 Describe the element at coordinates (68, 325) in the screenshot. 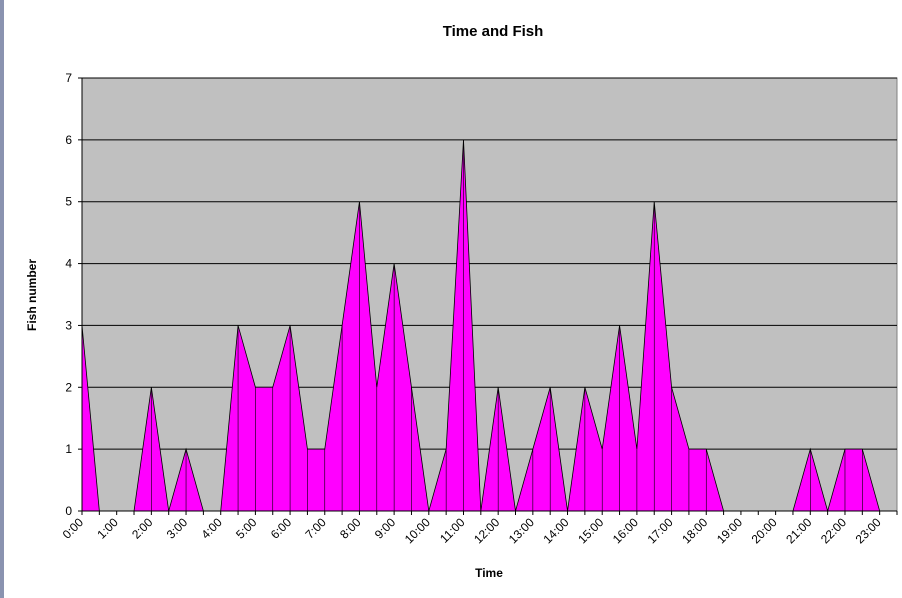

I see `y-tick-label: 3` at that location.